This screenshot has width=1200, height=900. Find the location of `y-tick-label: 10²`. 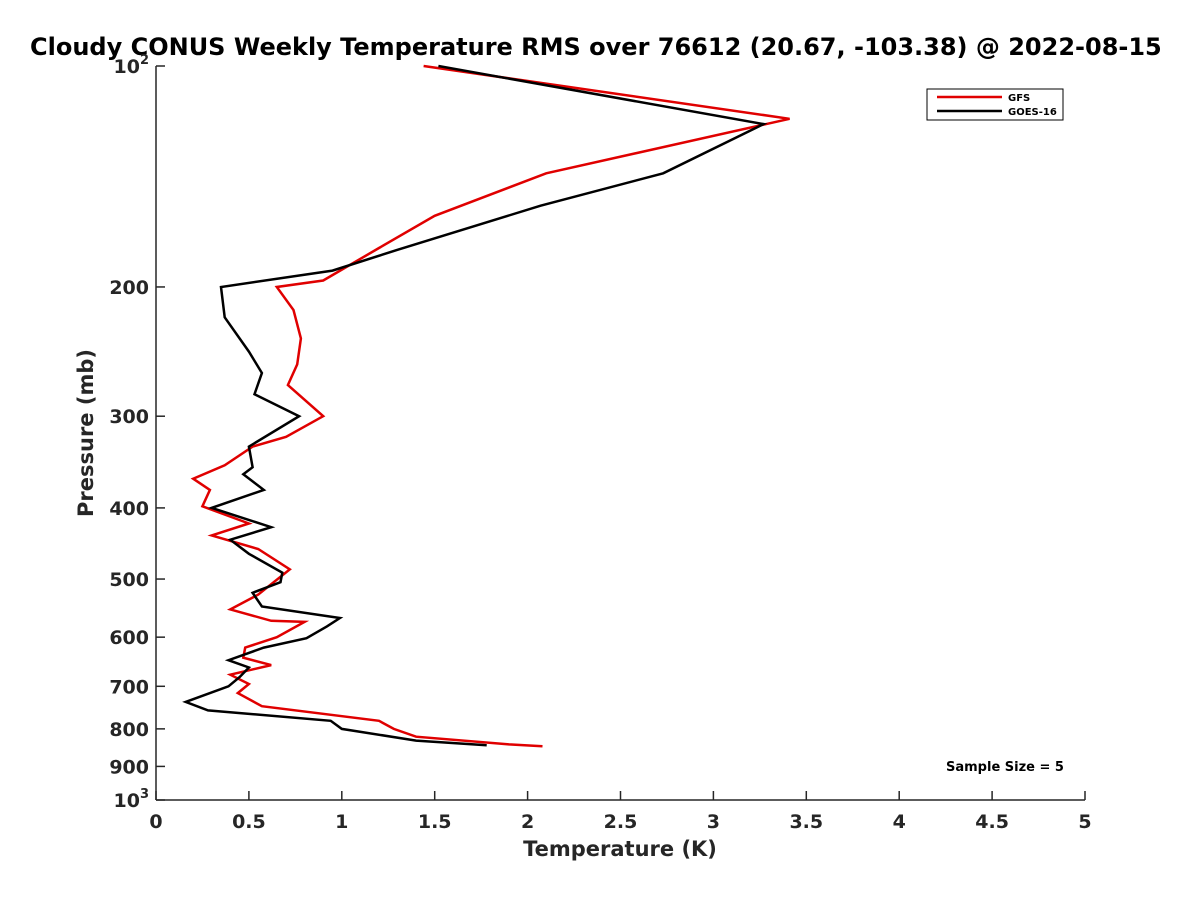

y-tick-label: 10² is located at coordinates (132, 65).